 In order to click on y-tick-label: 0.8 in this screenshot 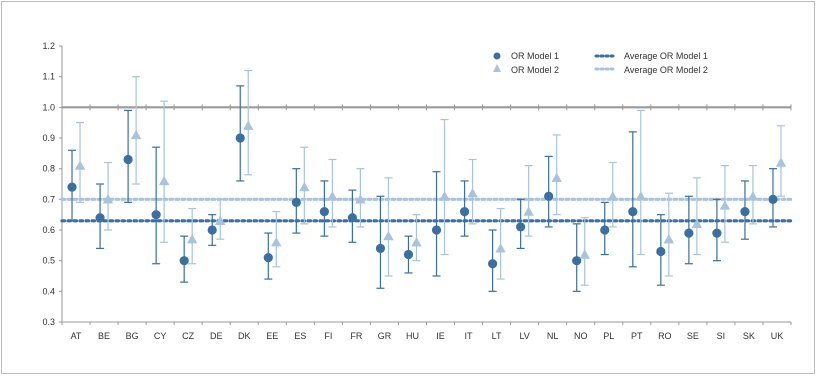, I will do `click(48, 169)`.